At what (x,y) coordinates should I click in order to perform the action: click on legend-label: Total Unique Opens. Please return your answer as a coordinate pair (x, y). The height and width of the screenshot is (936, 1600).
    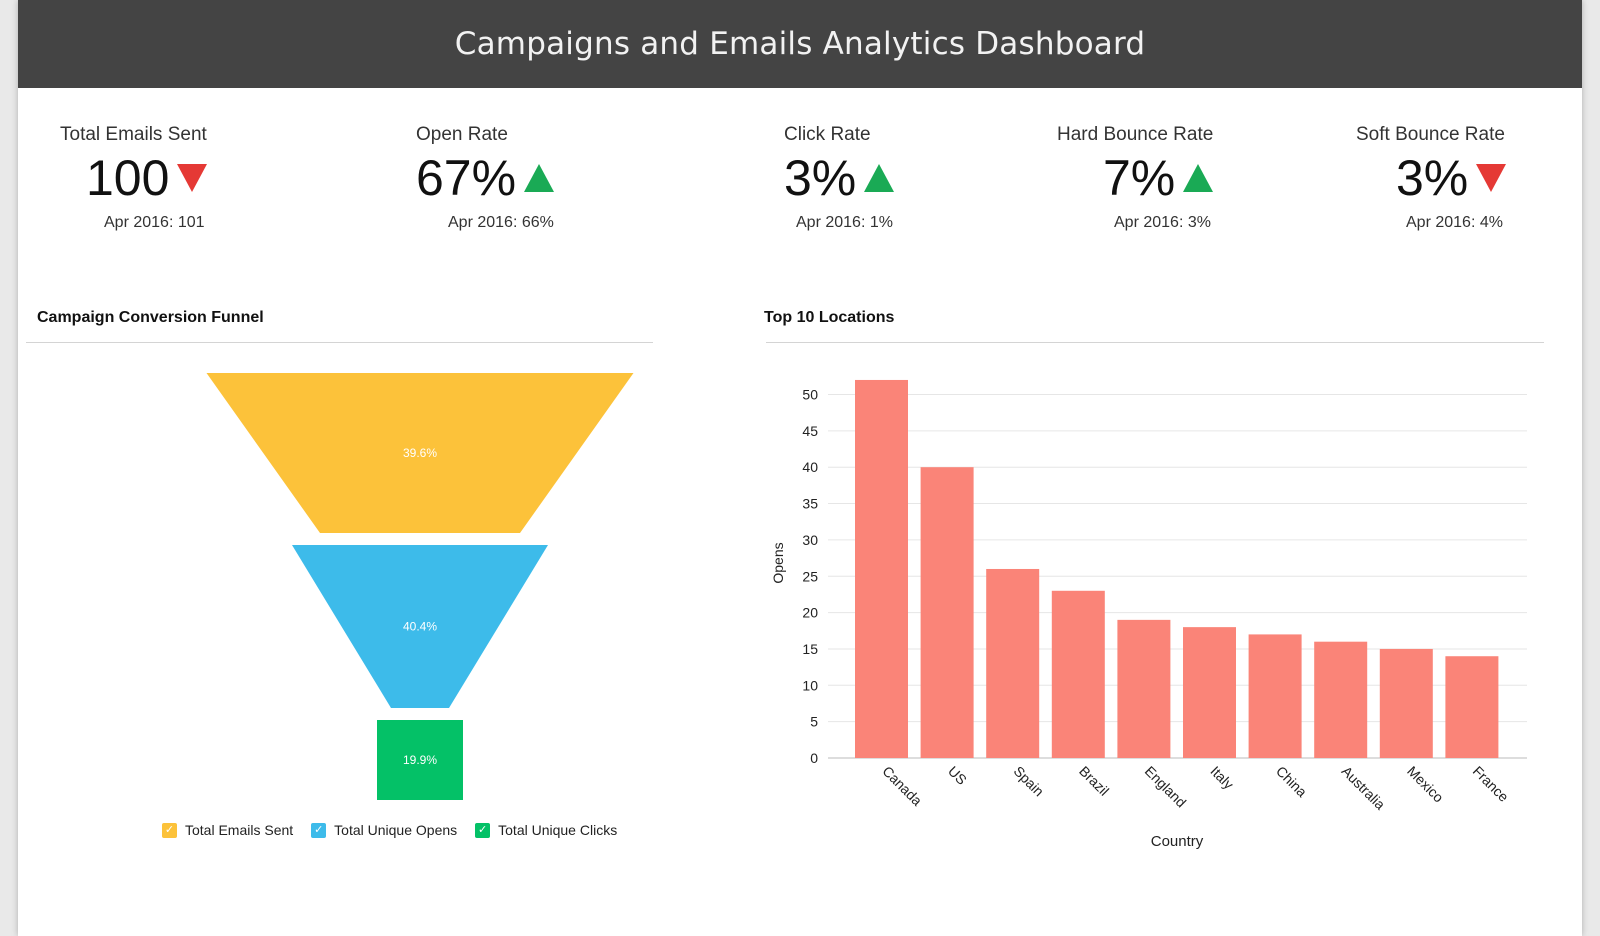
    Looking at the image, I should click on (396, 830).